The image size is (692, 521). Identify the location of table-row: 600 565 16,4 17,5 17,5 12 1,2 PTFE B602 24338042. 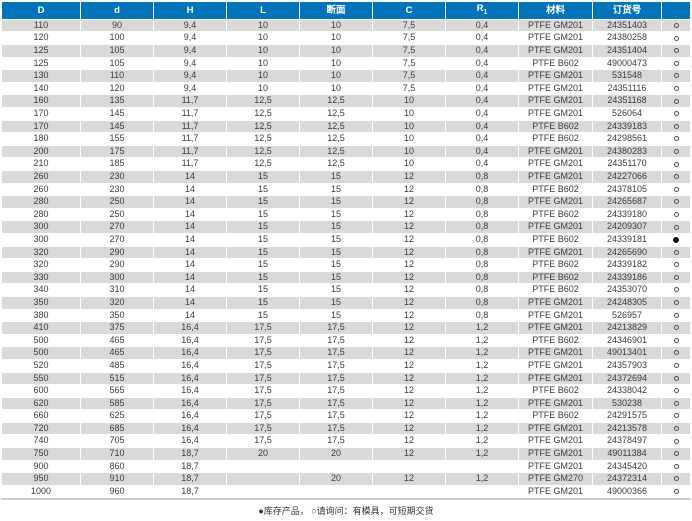
(346, 391).